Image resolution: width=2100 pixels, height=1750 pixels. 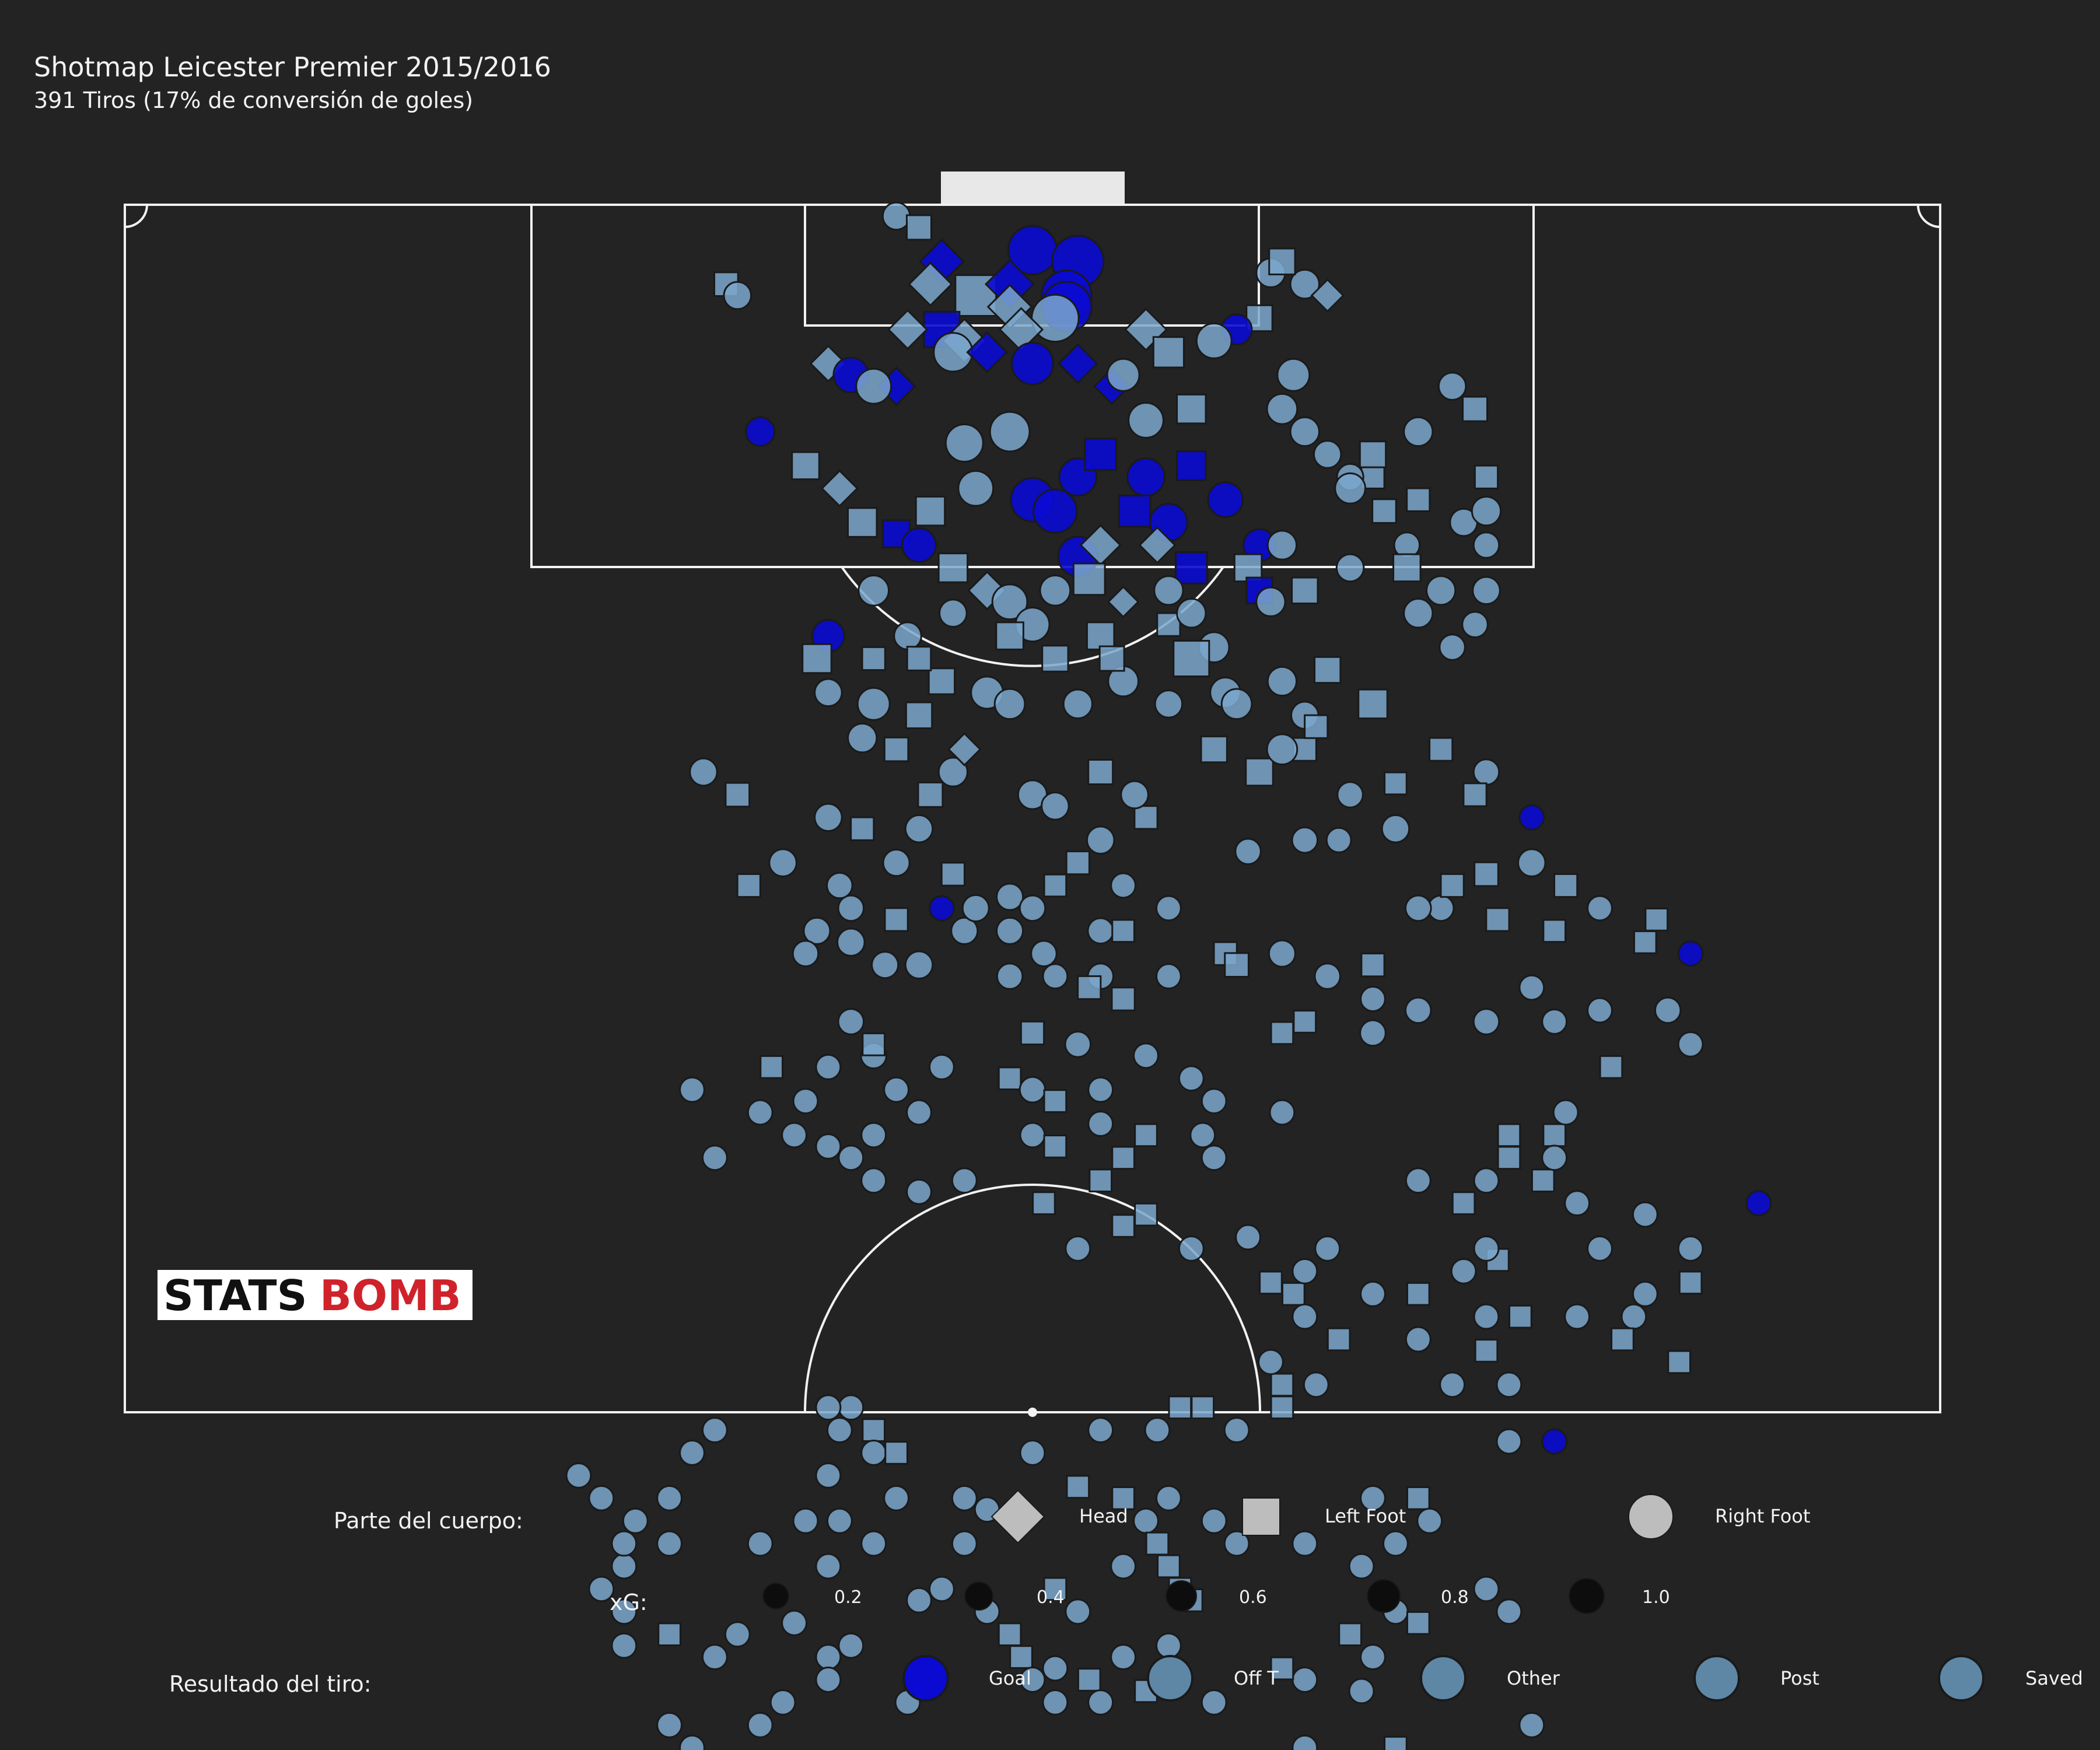 What do you see at coordinates (1455, 1597) in the screenshot?
I see `legend-xg-label-4: 0.8` at bounding box center [1455, 1597].